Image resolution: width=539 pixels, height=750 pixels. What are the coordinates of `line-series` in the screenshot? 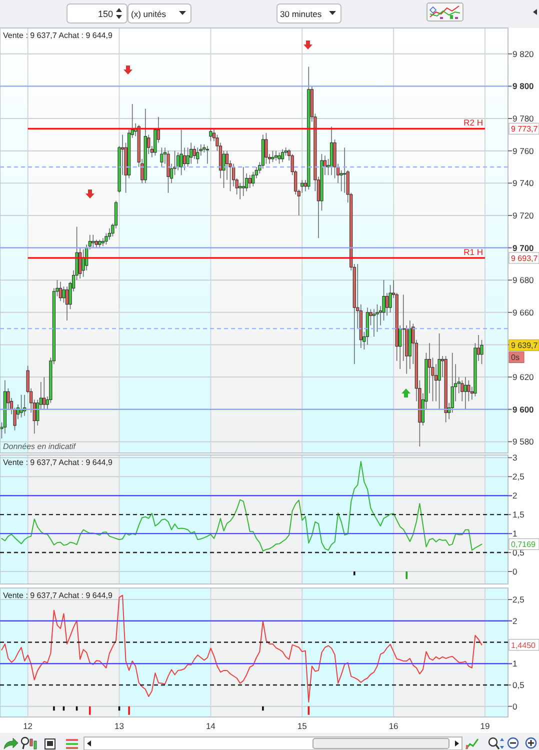 It's located at (241, 506).